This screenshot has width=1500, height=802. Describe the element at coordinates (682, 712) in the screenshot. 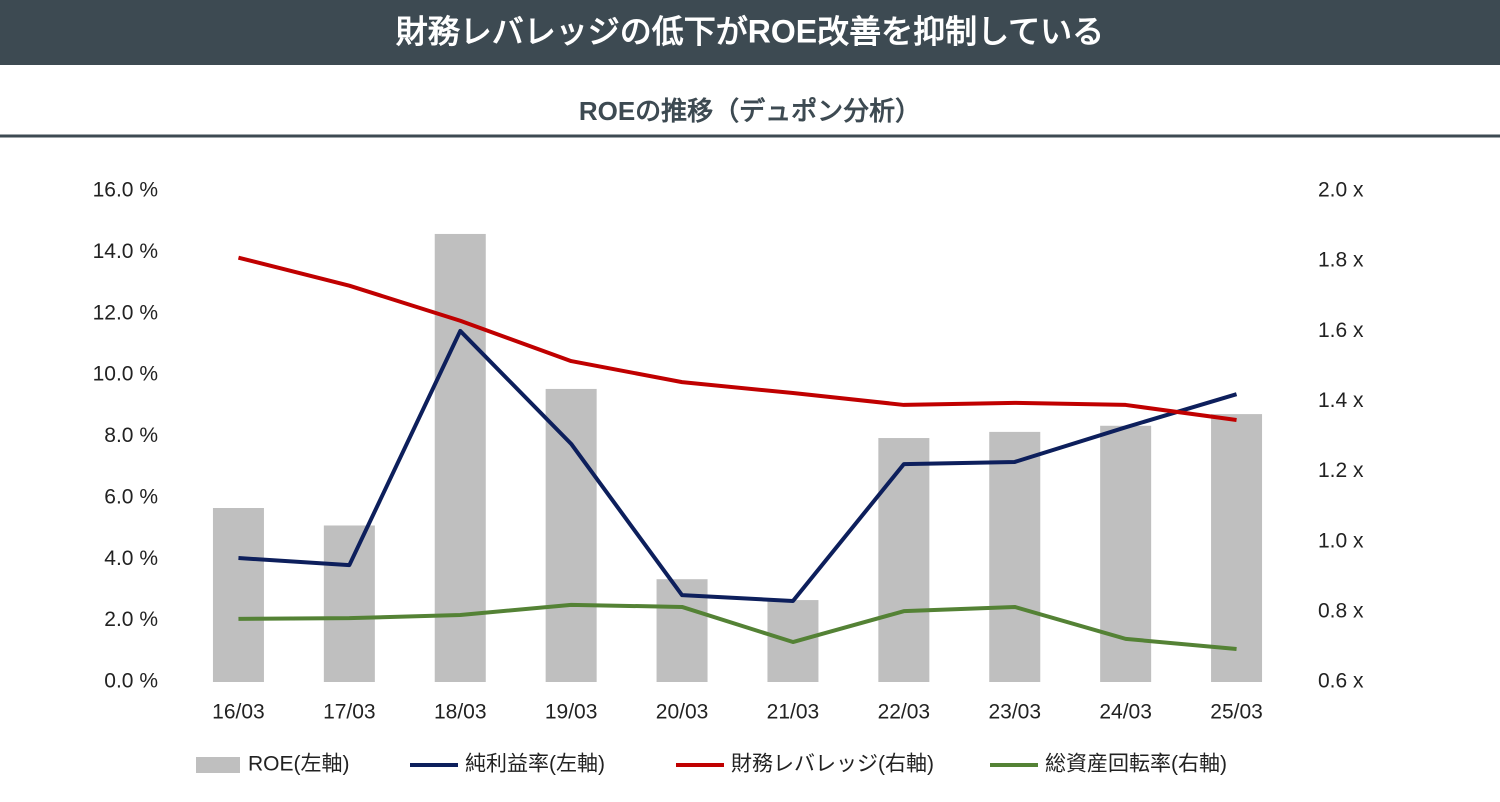

I see `x-tick-label: 20/03` at that location.